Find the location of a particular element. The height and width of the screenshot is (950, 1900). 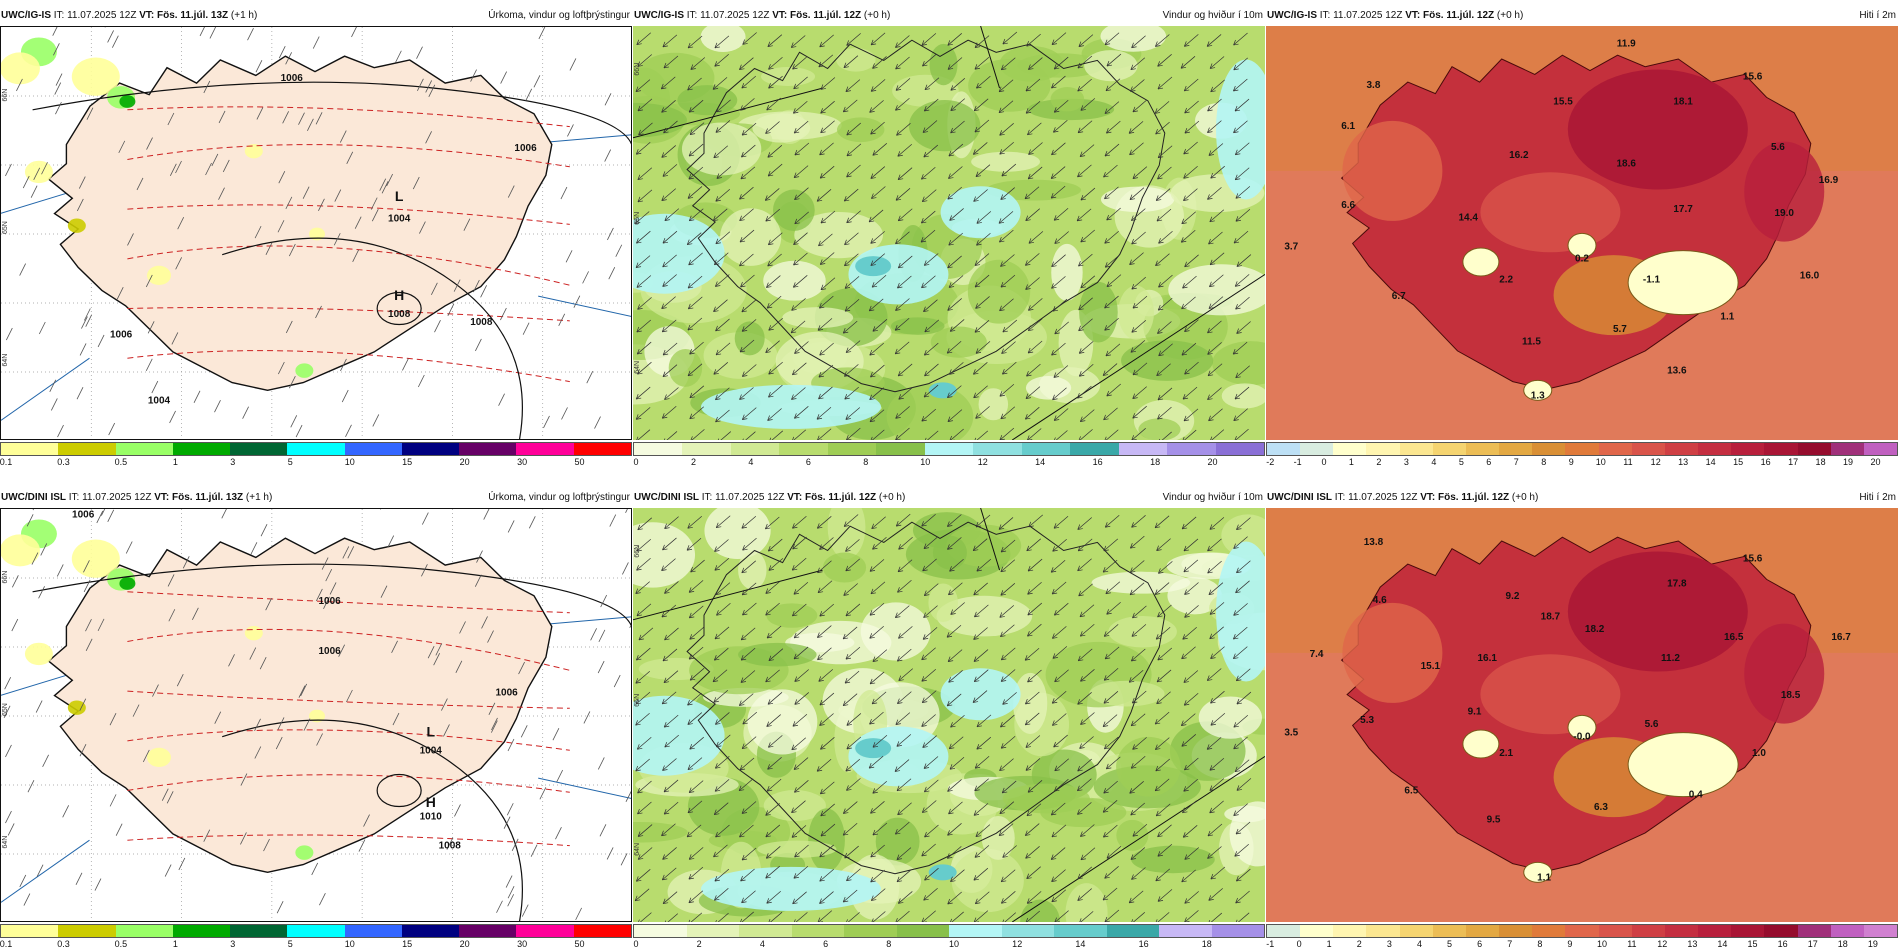

isobar-value: 1010 is located at coordinates (431, 817).